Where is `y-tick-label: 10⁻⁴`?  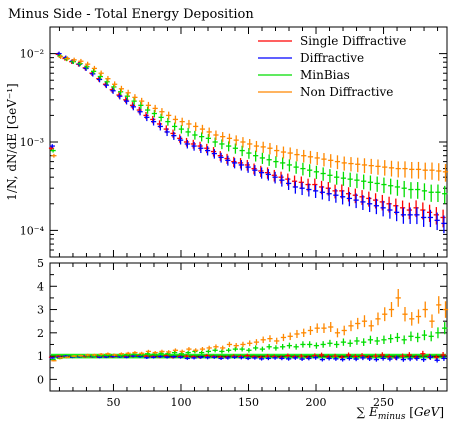 y-tick-label: 10⁻⁴ is located at coordinates (32, 230).